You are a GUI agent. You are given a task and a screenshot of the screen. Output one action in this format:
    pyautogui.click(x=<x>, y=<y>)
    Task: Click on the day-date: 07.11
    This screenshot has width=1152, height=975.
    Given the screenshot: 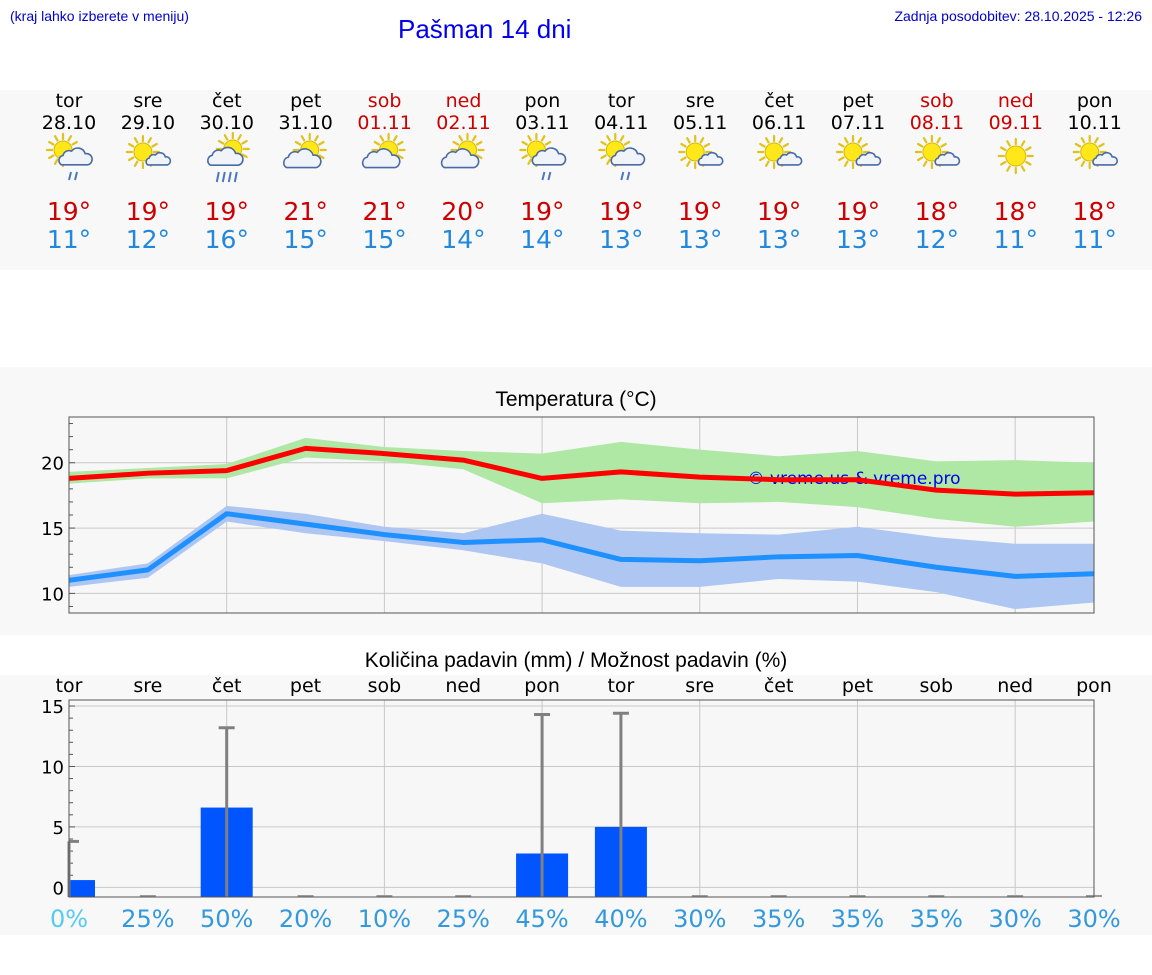 What is the action you would take?
    pyautogui.click(x=858, y=123)
    